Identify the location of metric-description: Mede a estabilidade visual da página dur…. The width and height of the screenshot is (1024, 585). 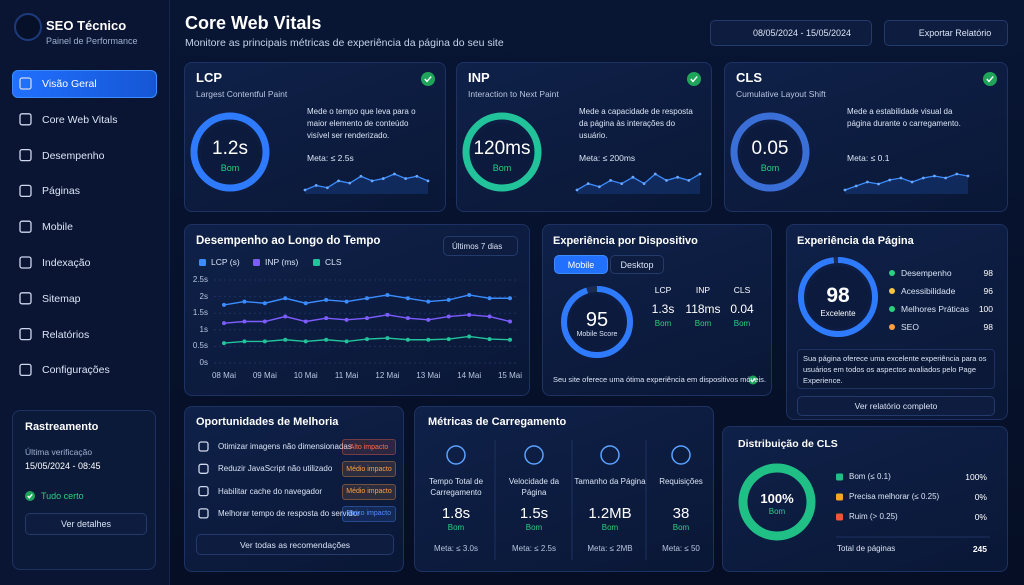
(904, 117).